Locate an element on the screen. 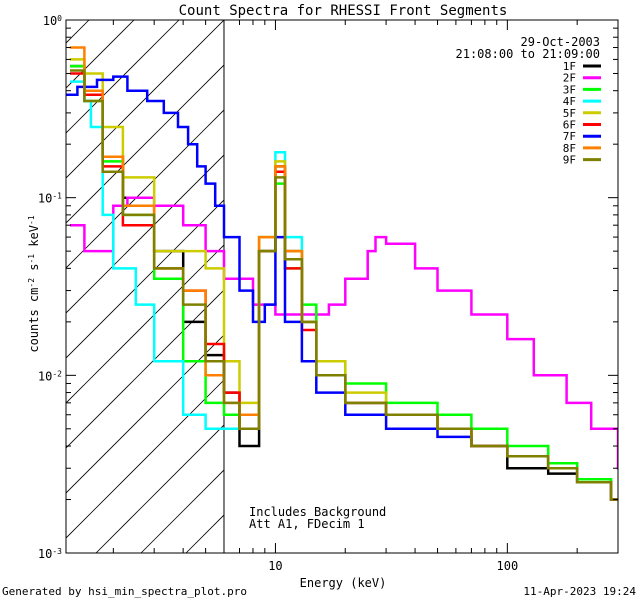  annotation-background: Includes Background is located at coordinates (317, 512).